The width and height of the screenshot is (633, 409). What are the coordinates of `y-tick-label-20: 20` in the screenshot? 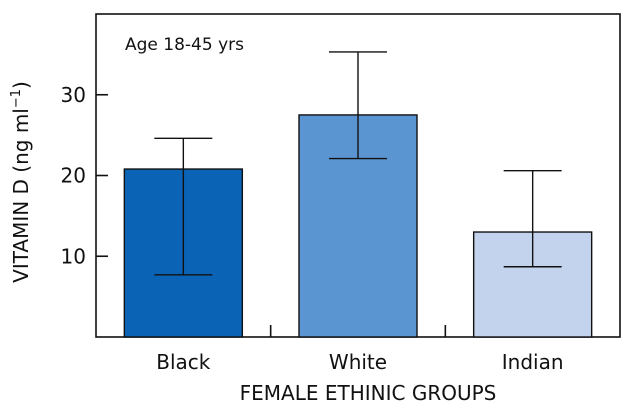 It's located at (73, 176).